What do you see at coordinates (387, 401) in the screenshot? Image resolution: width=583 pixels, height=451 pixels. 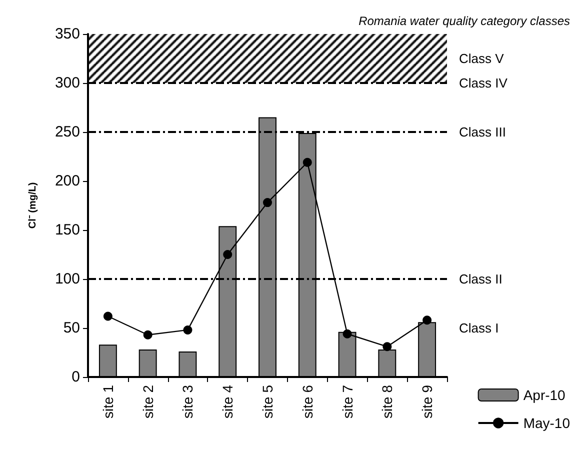 I see `x-tick-label: site 8` at bounding box center [387, 401].